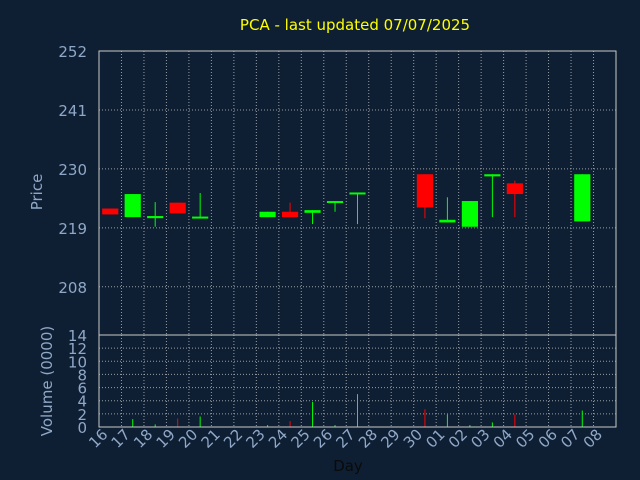  I want to click on volume-tick-label: 14, so click(77, 336).